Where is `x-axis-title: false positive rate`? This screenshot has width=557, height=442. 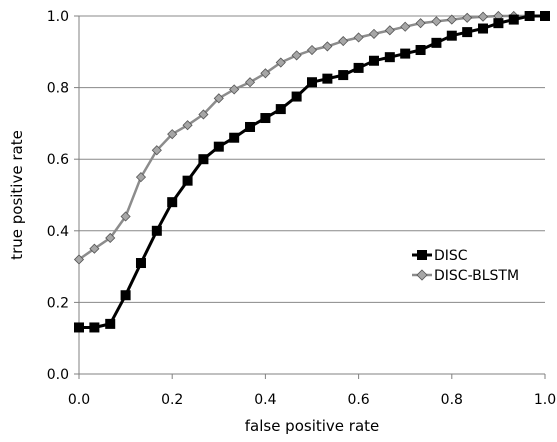
x-axis-title: false positive rate is located at coordinates (312, 426).